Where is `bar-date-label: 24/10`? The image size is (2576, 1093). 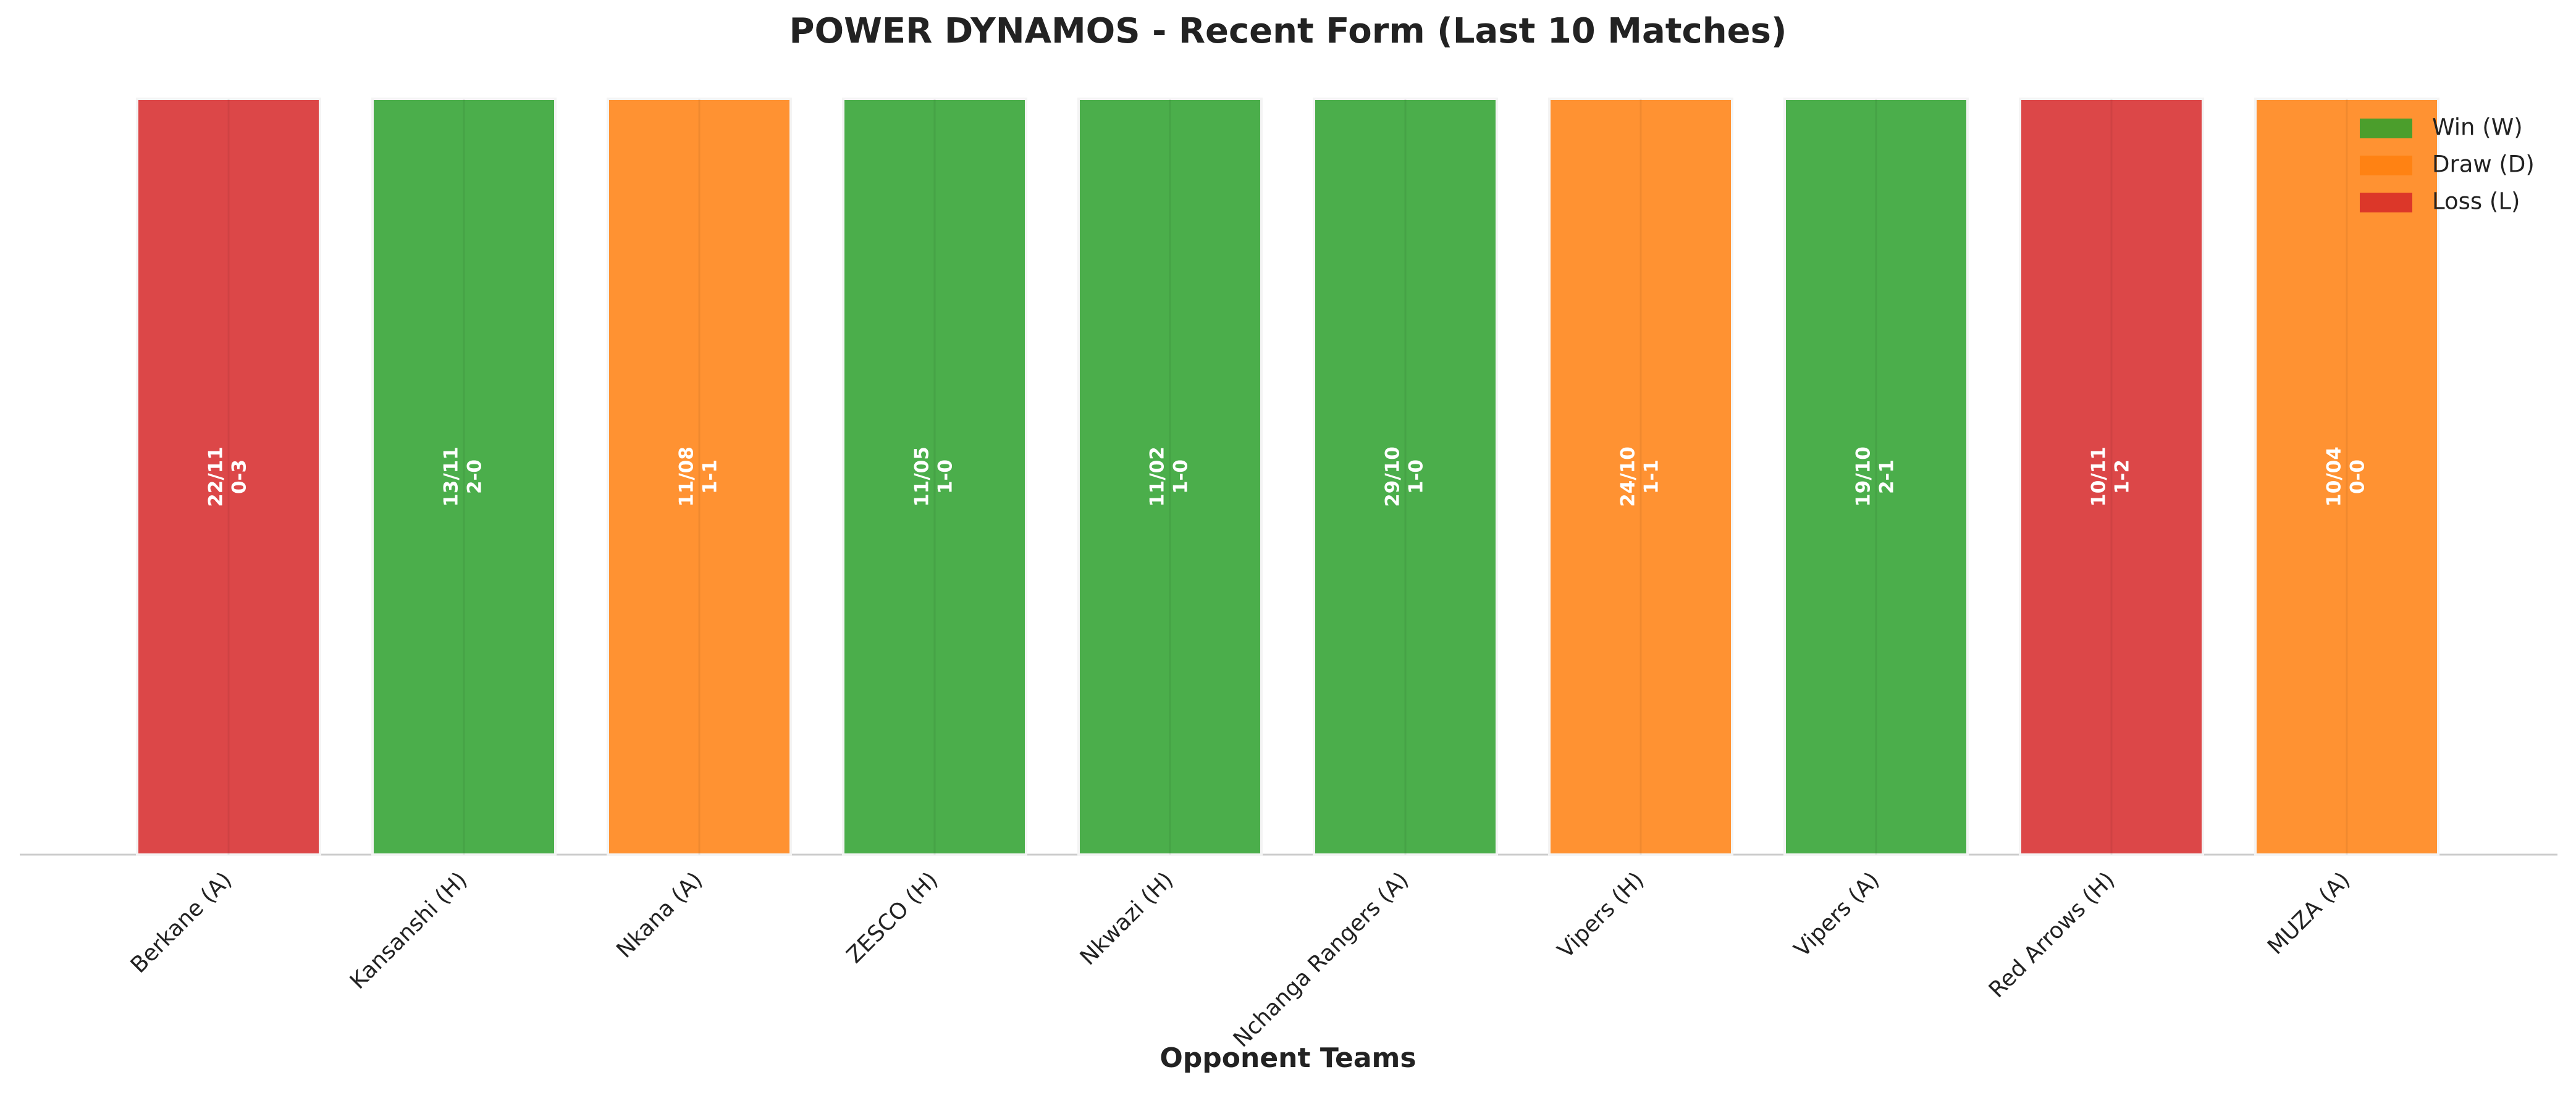
bar-date-label: 24/10 is located at coordinates (1628, 476).